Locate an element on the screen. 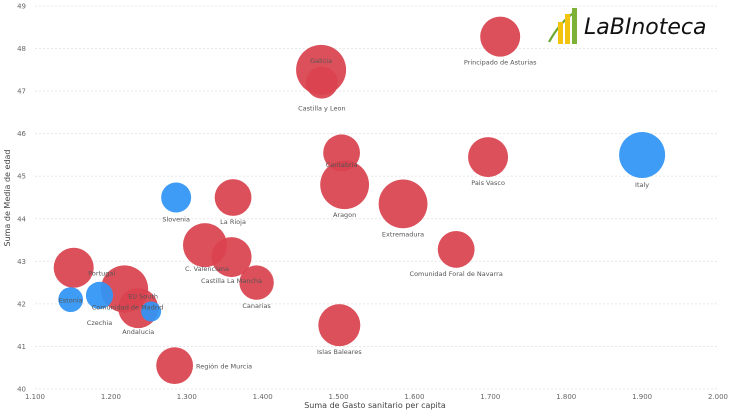 The height and width of the screenshot is (412, 739). label-aragon: Aragon is located at coordinates (344, 215).